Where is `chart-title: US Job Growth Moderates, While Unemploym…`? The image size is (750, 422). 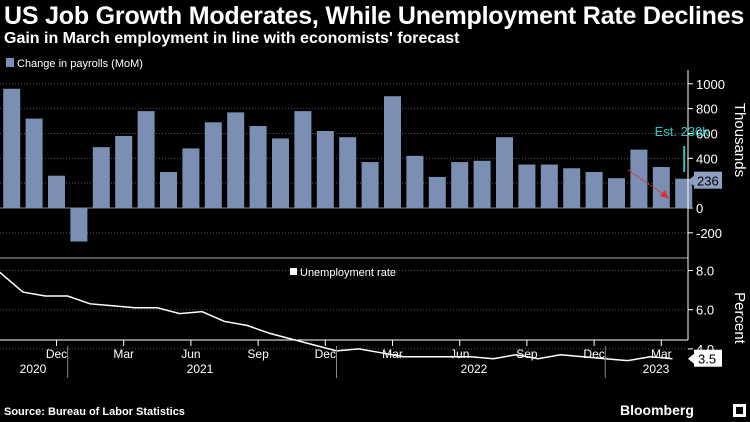
chart-title: US Job Growth Moderates, While Unemploym… is located at coordinates (374, 16).